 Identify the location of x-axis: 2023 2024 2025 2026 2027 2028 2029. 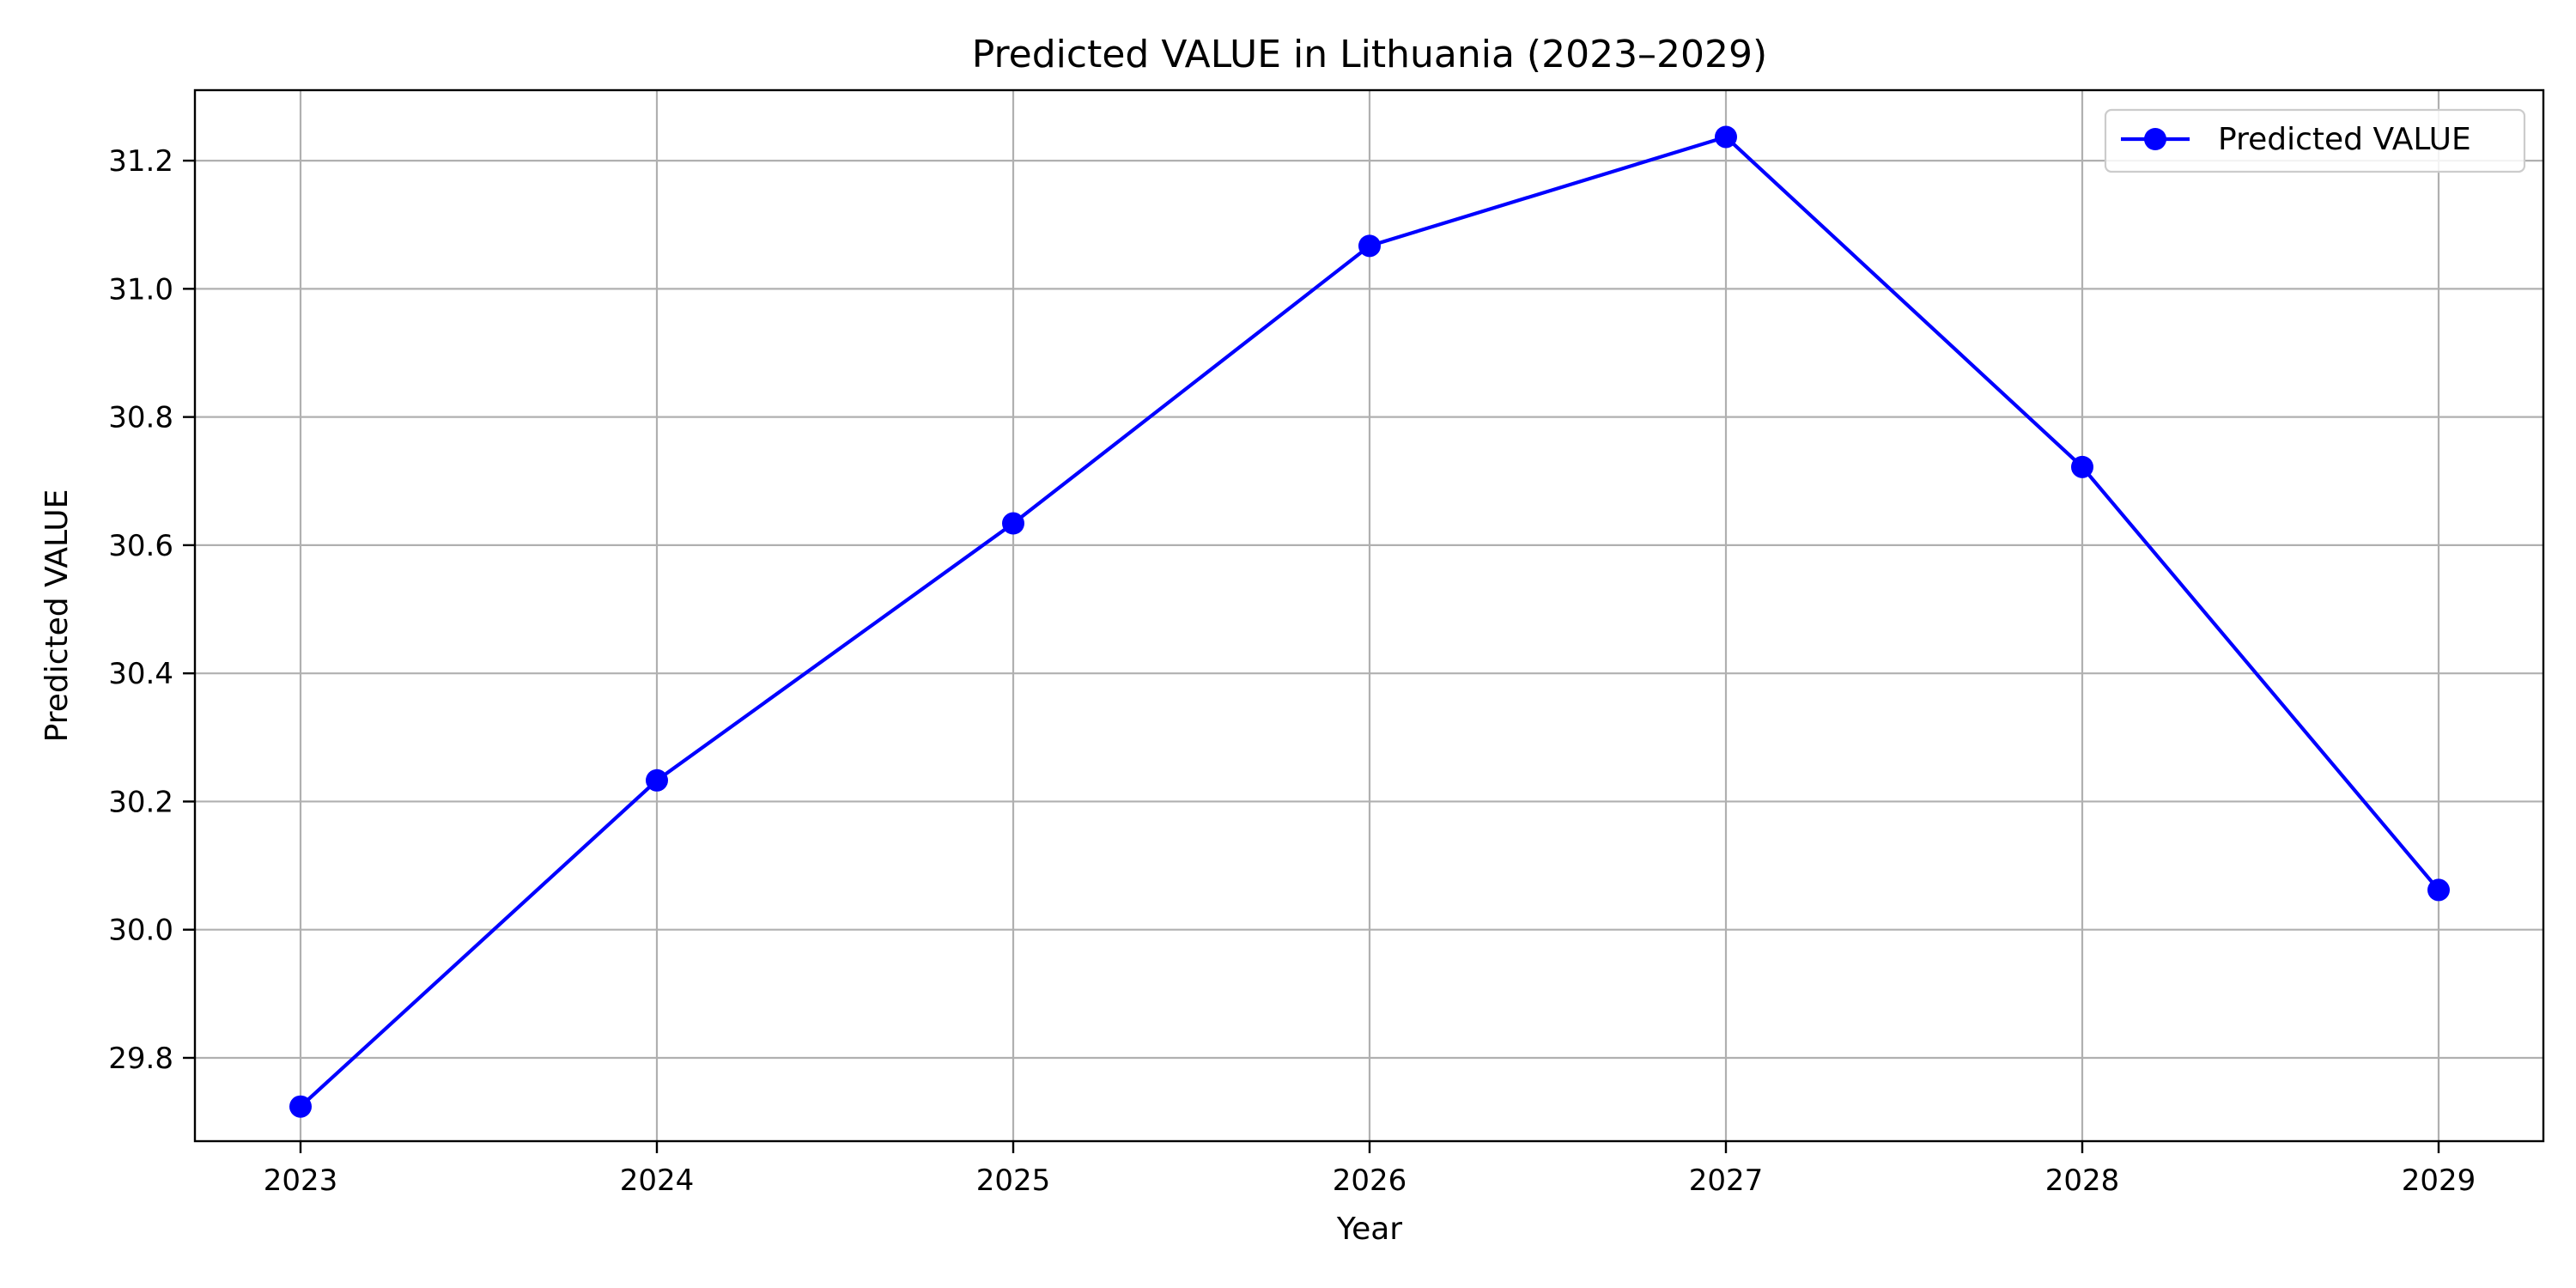
(1370, 1169).